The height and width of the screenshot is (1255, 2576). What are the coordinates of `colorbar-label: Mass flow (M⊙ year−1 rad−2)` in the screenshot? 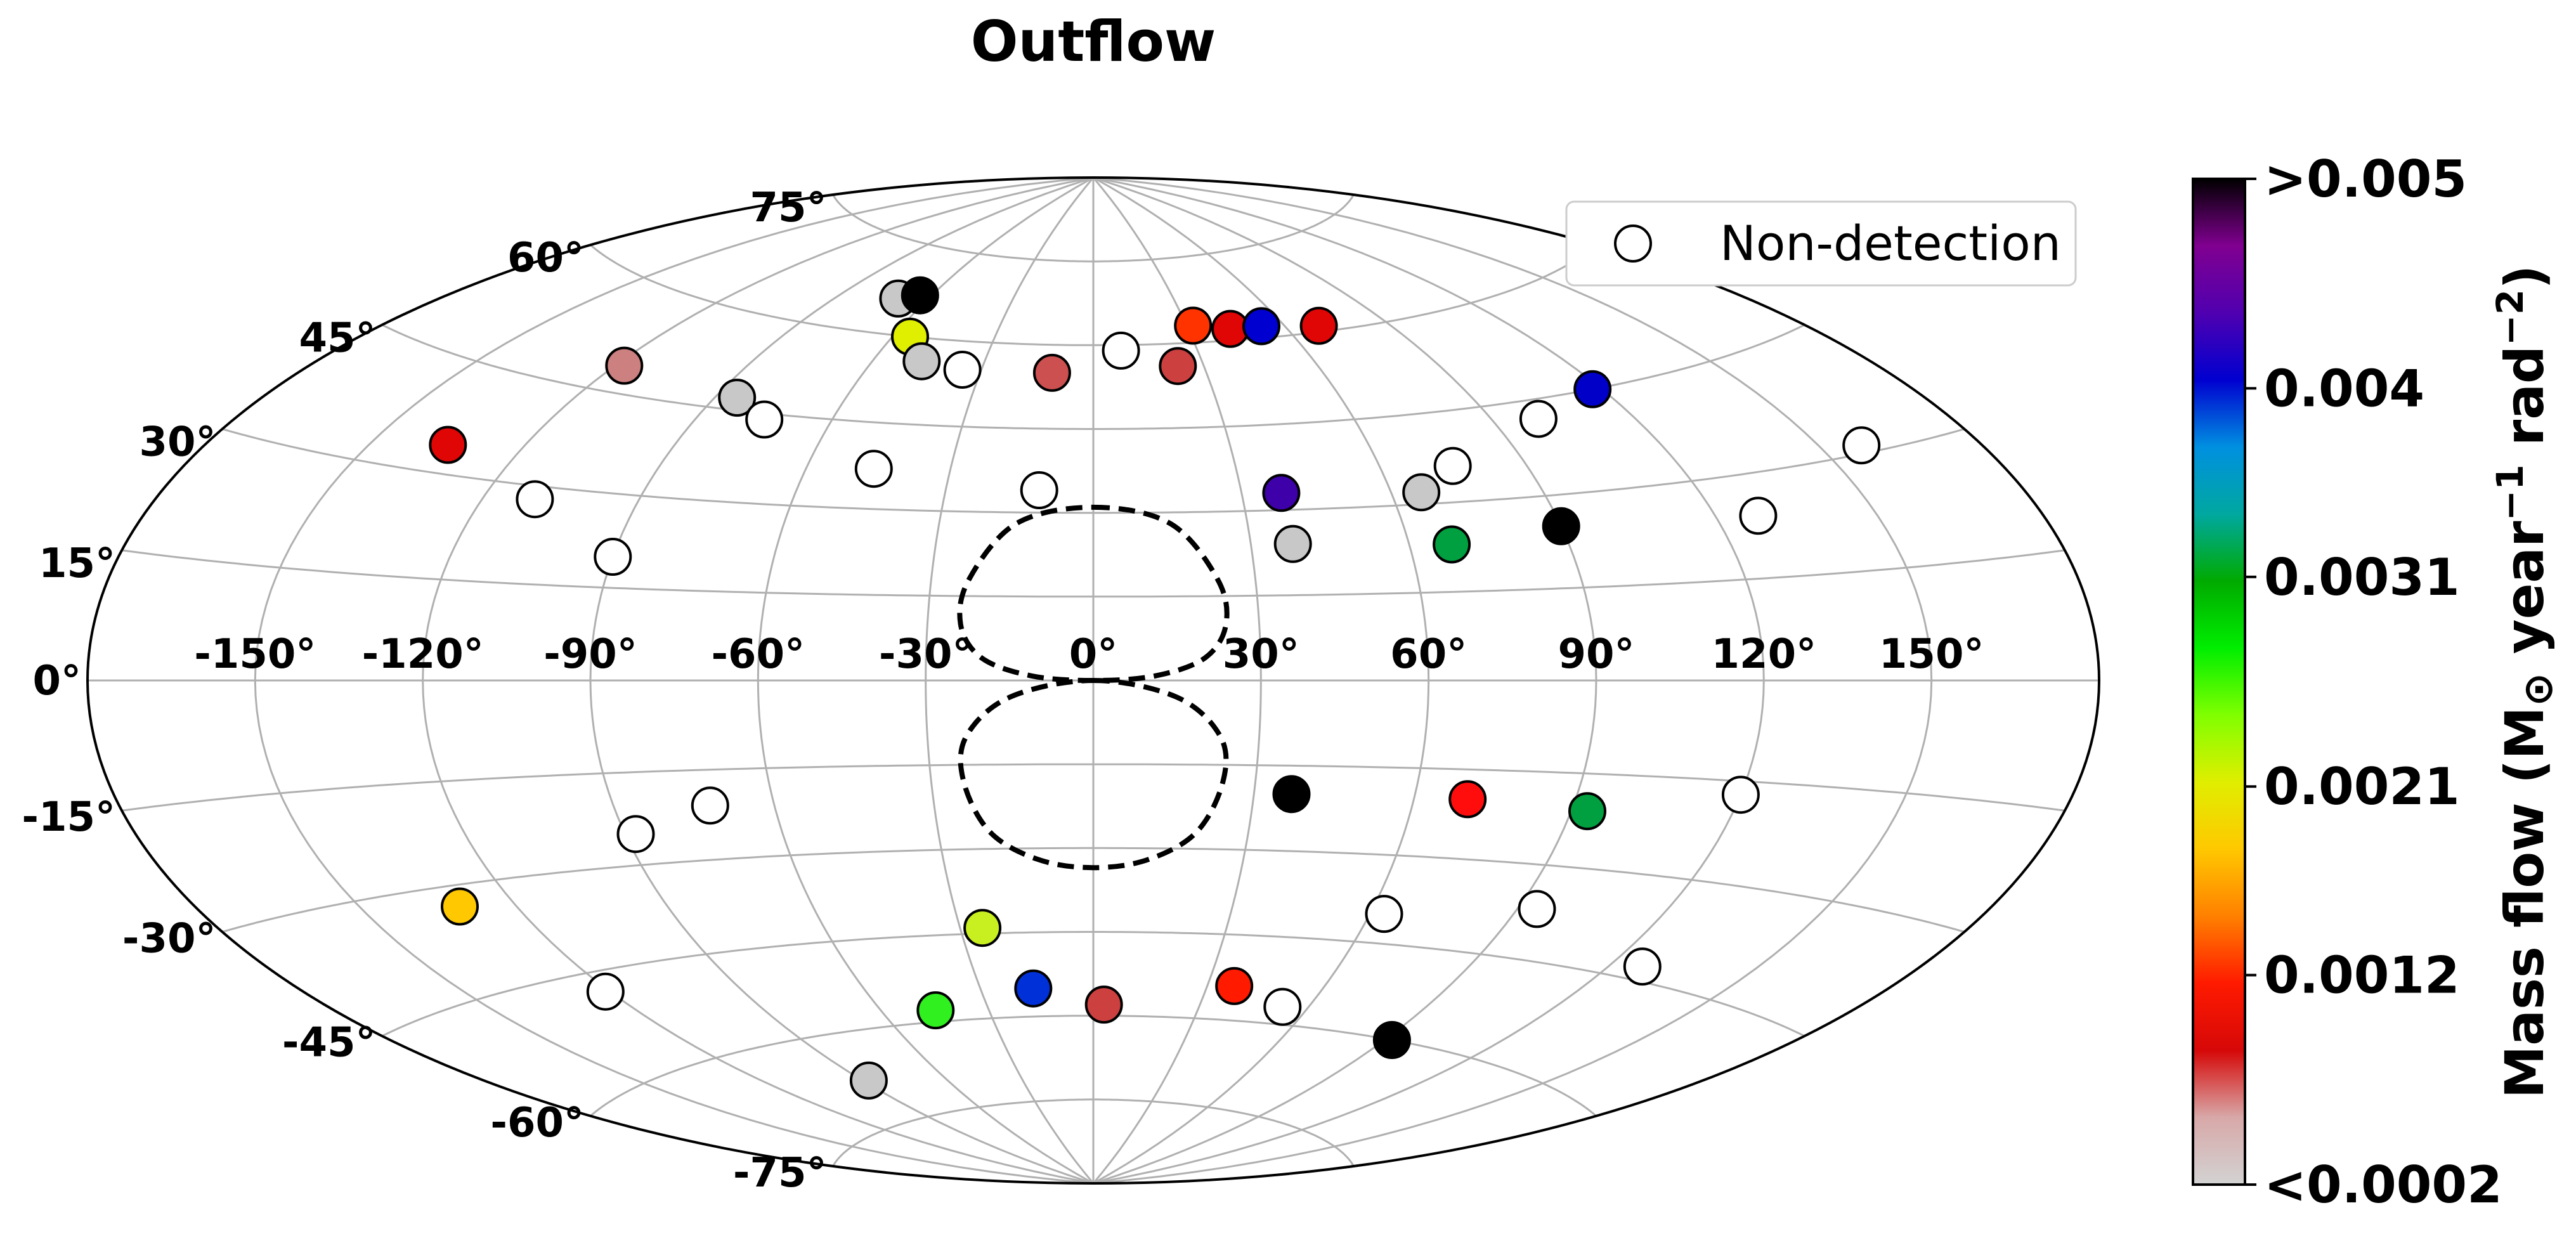 It's located at (2525, 682).